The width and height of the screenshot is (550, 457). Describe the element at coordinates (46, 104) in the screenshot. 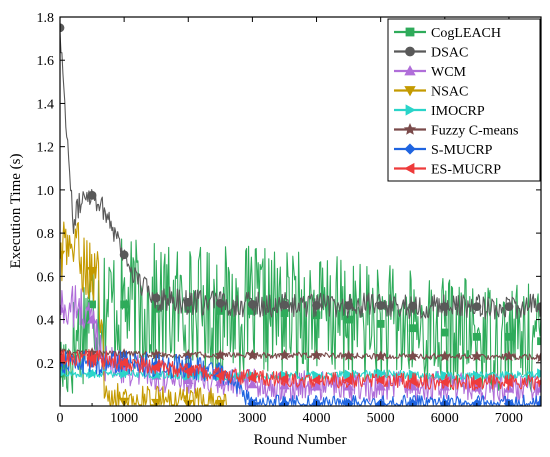

I see `y-tick-label: 1.4` at that location.